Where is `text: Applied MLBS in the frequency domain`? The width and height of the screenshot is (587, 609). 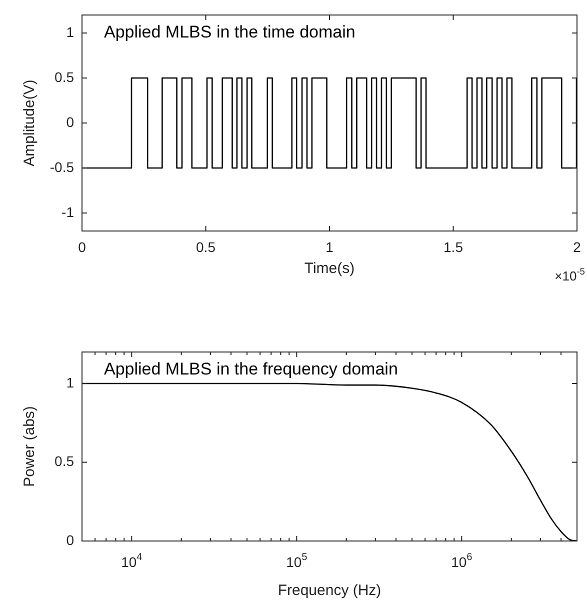
text: Applied MLBS in the frequency domain is located at coordinates (251, 369).